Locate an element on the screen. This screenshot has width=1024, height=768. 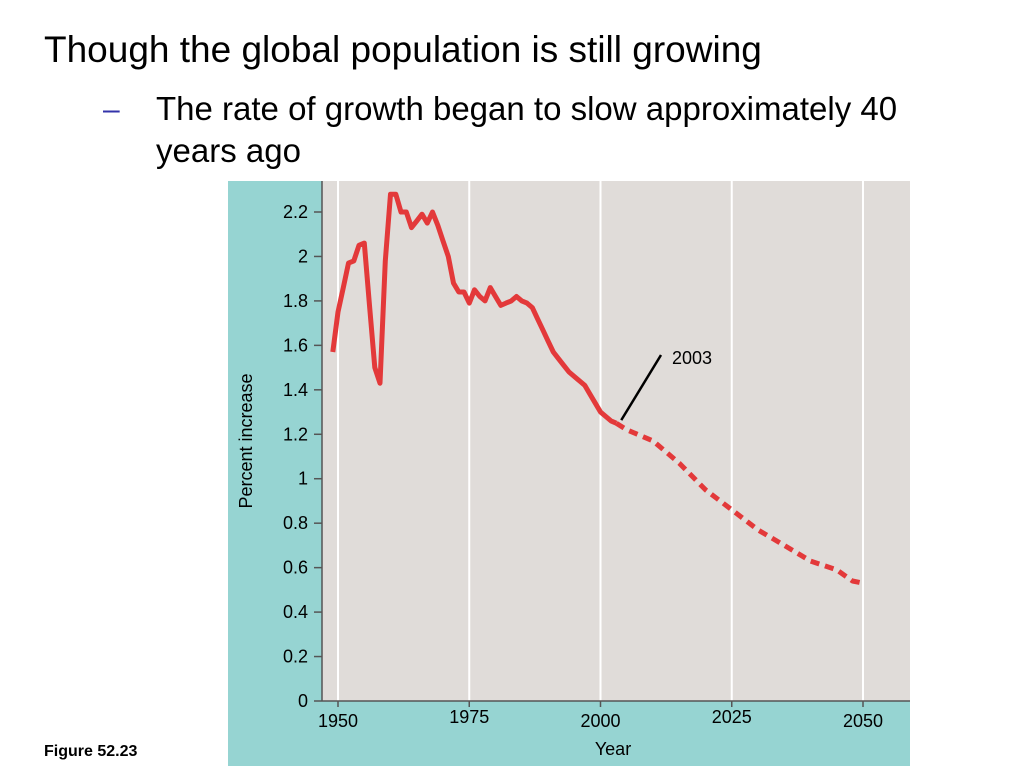
y-tick-label: 1 is located at coordinates (303, 479).